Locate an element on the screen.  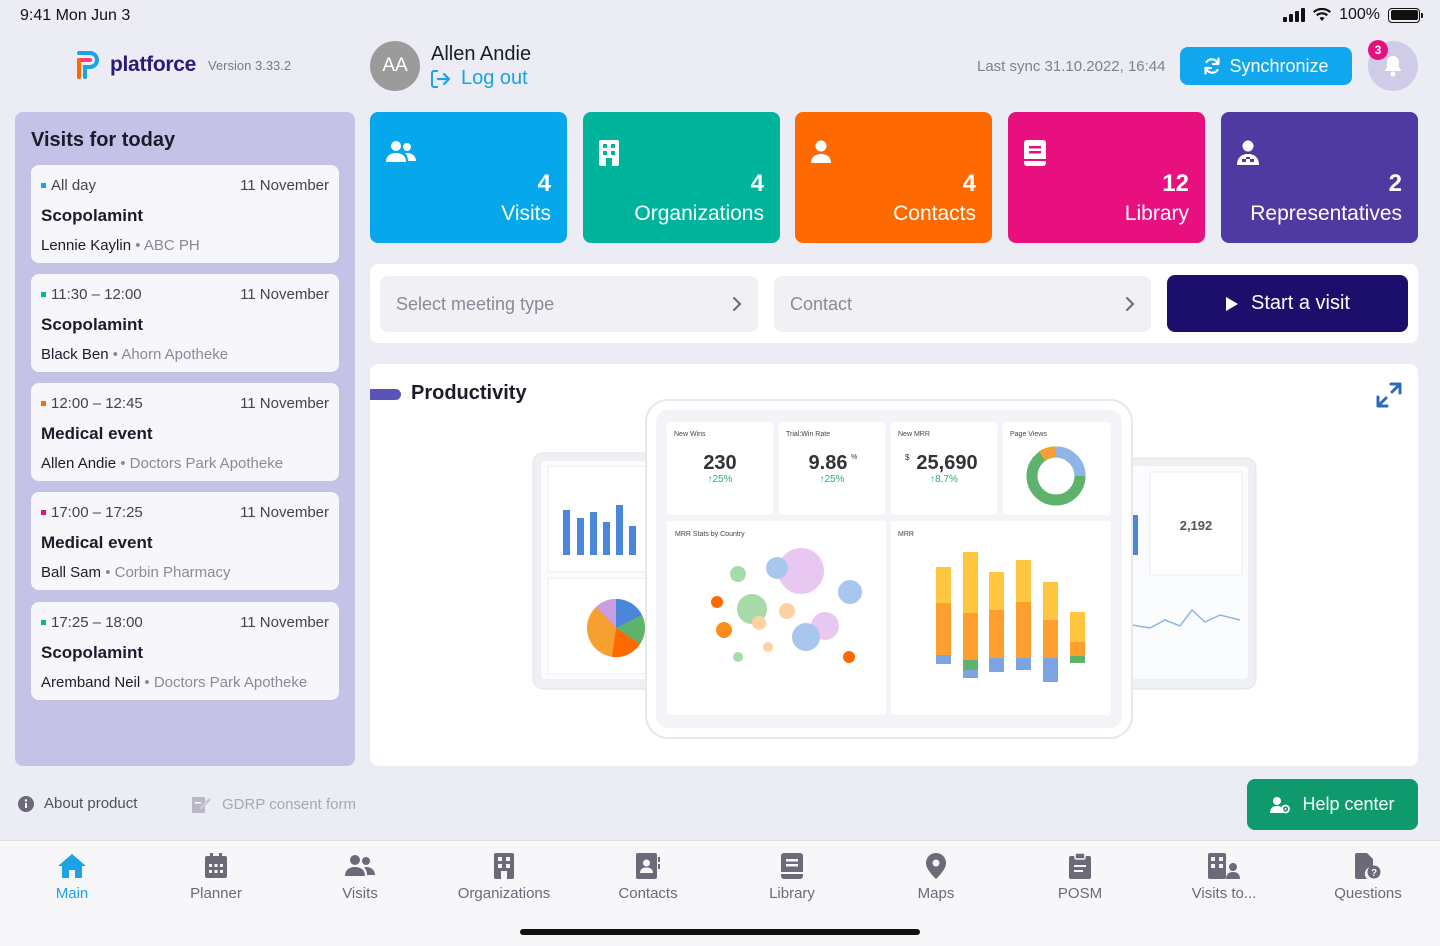
tab-posm: POSM is located at coordinates (1080, 877).